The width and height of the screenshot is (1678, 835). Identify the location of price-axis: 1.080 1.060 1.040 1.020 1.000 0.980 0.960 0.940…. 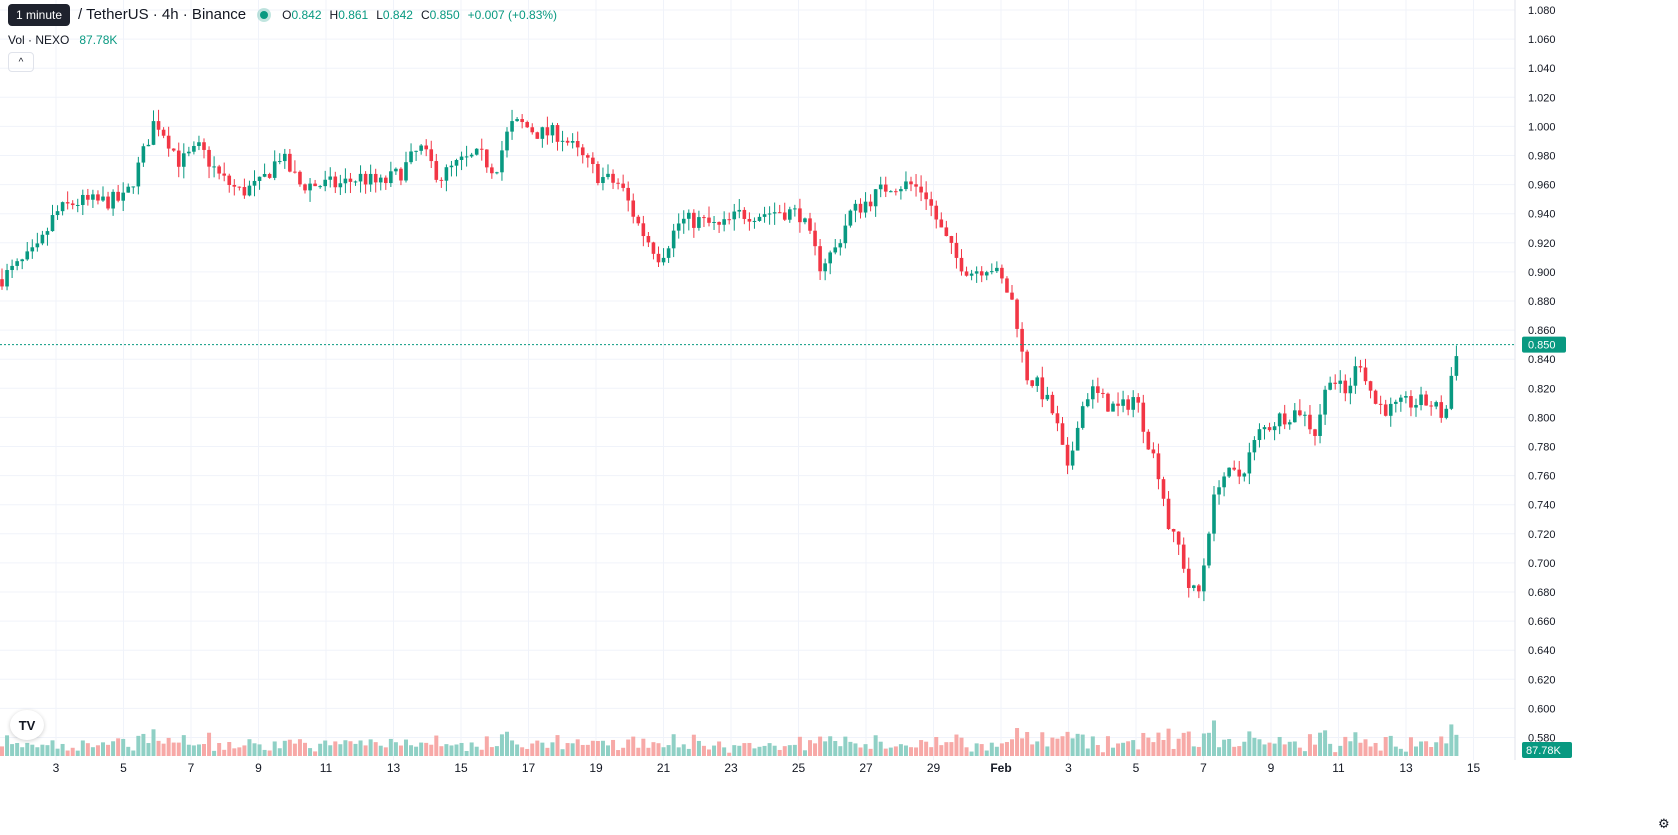
(1542, 375).